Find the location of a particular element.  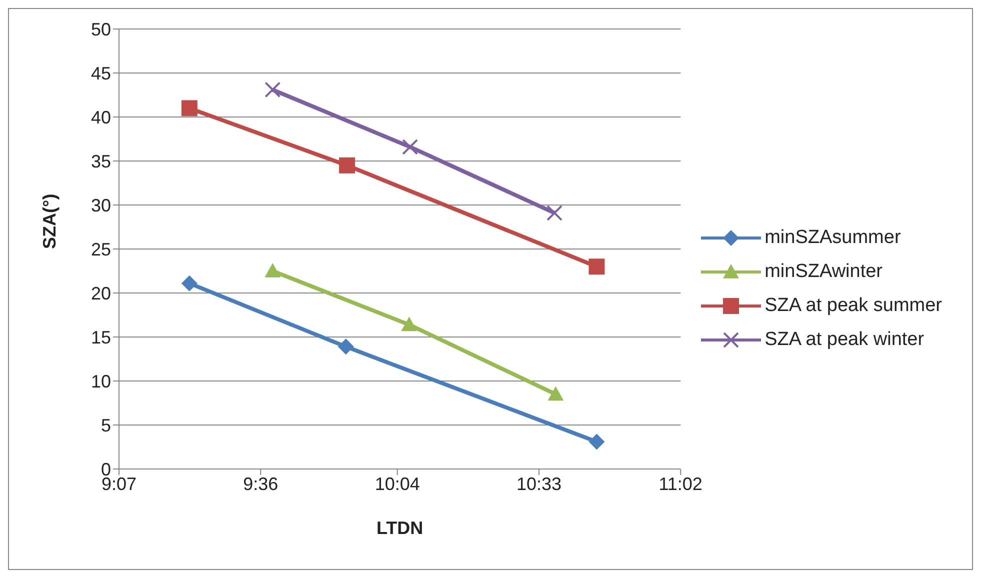

x-axis-title: LTDN is located at coordinates (400, 528).